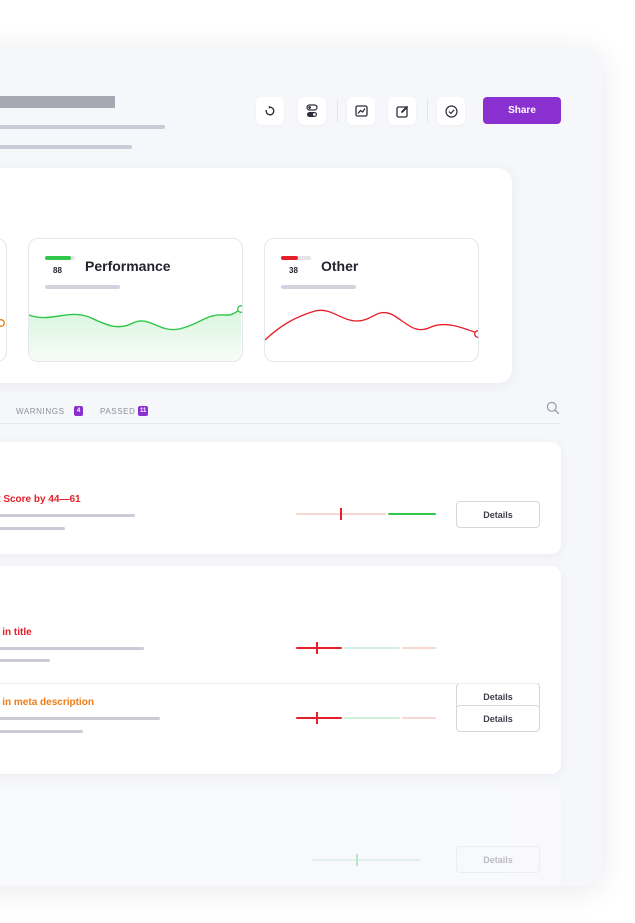  What do you see at coordinates (135, 333) in the screenshot?
I see `trend-line-green` at bounding box center [135, 333].